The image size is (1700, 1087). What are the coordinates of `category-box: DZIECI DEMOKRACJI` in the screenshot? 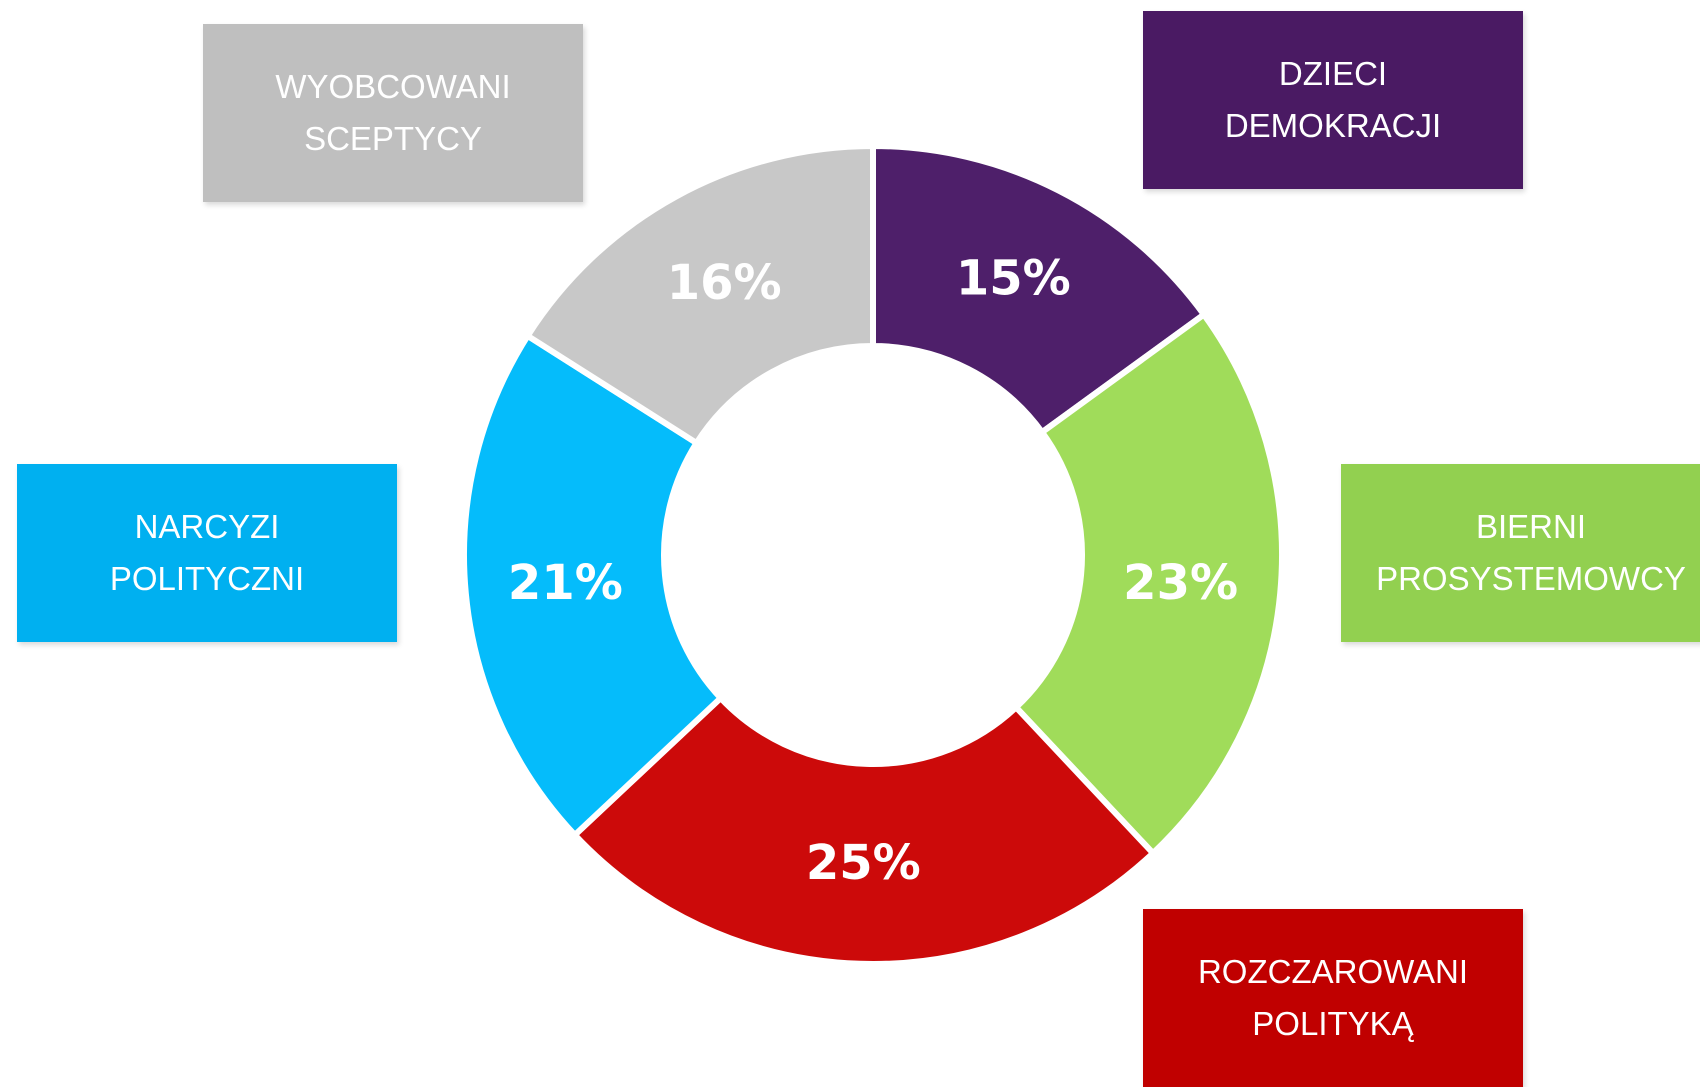 It's located at (1333, 100).